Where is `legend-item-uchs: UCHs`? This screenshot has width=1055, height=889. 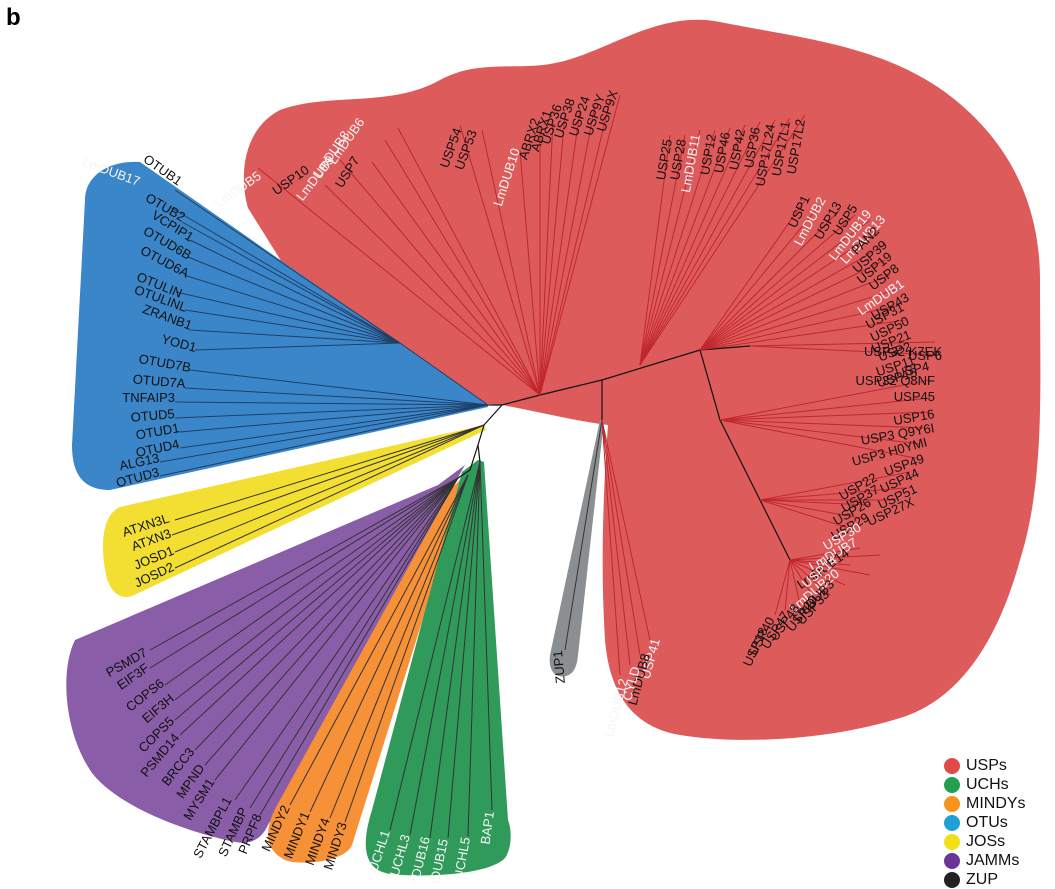 legend-item-uchs: UCHs is located at coordinates (985, 784).